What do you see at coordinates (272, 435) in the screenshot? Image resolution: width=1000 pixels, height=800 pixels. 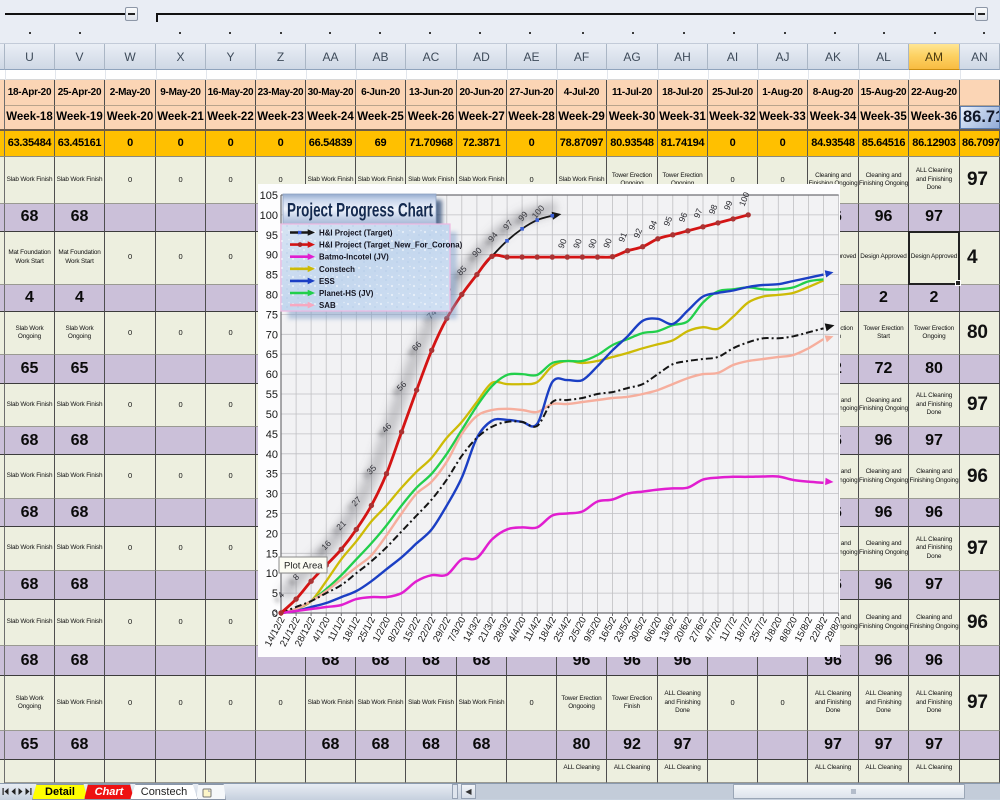 I see `svg-text: 45` at bounding box center [272, 435].